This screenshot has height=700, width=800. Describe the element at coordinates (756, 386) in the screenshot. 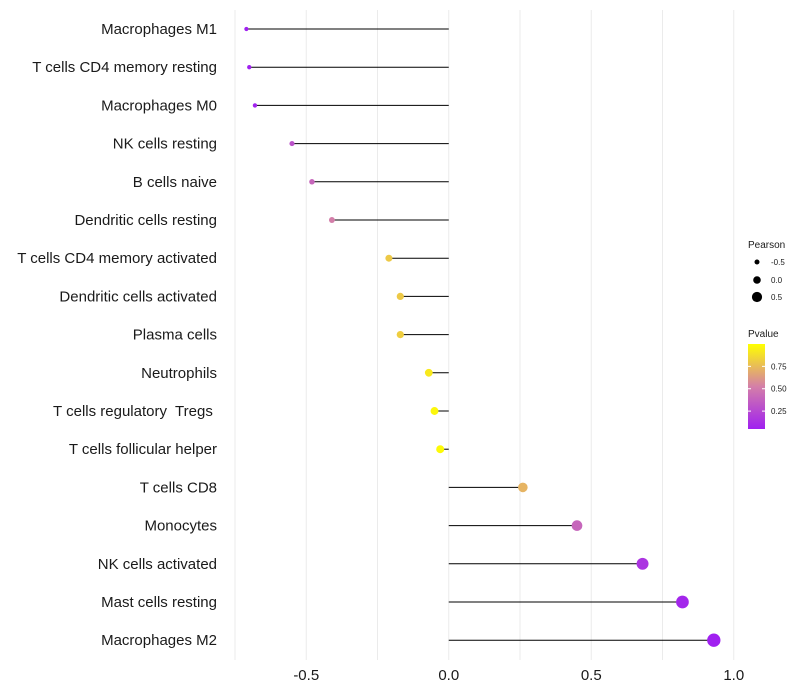

I see `color-bar` at that location.